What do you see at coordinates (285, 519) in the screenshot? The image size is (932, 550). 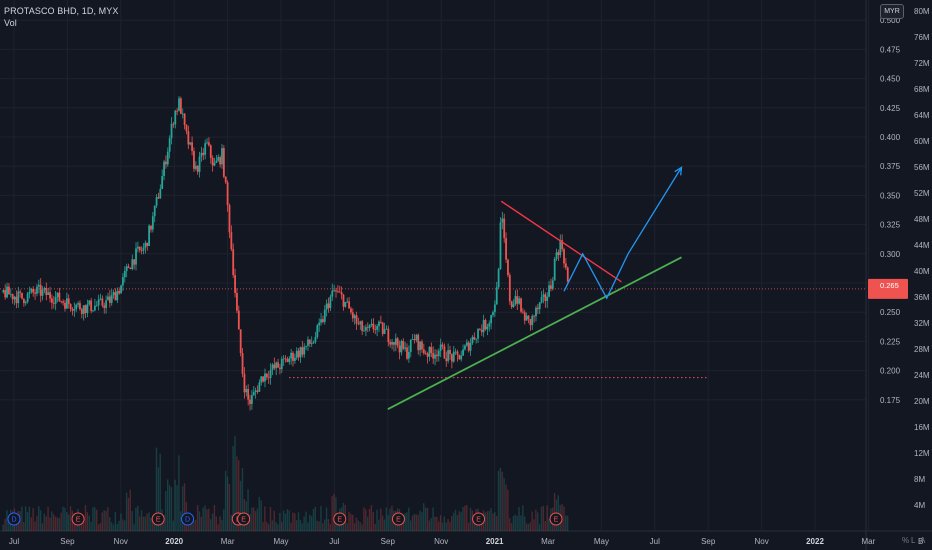 I see `event-markers: DEEDEEEEEE` at bounding box center [285, 519].